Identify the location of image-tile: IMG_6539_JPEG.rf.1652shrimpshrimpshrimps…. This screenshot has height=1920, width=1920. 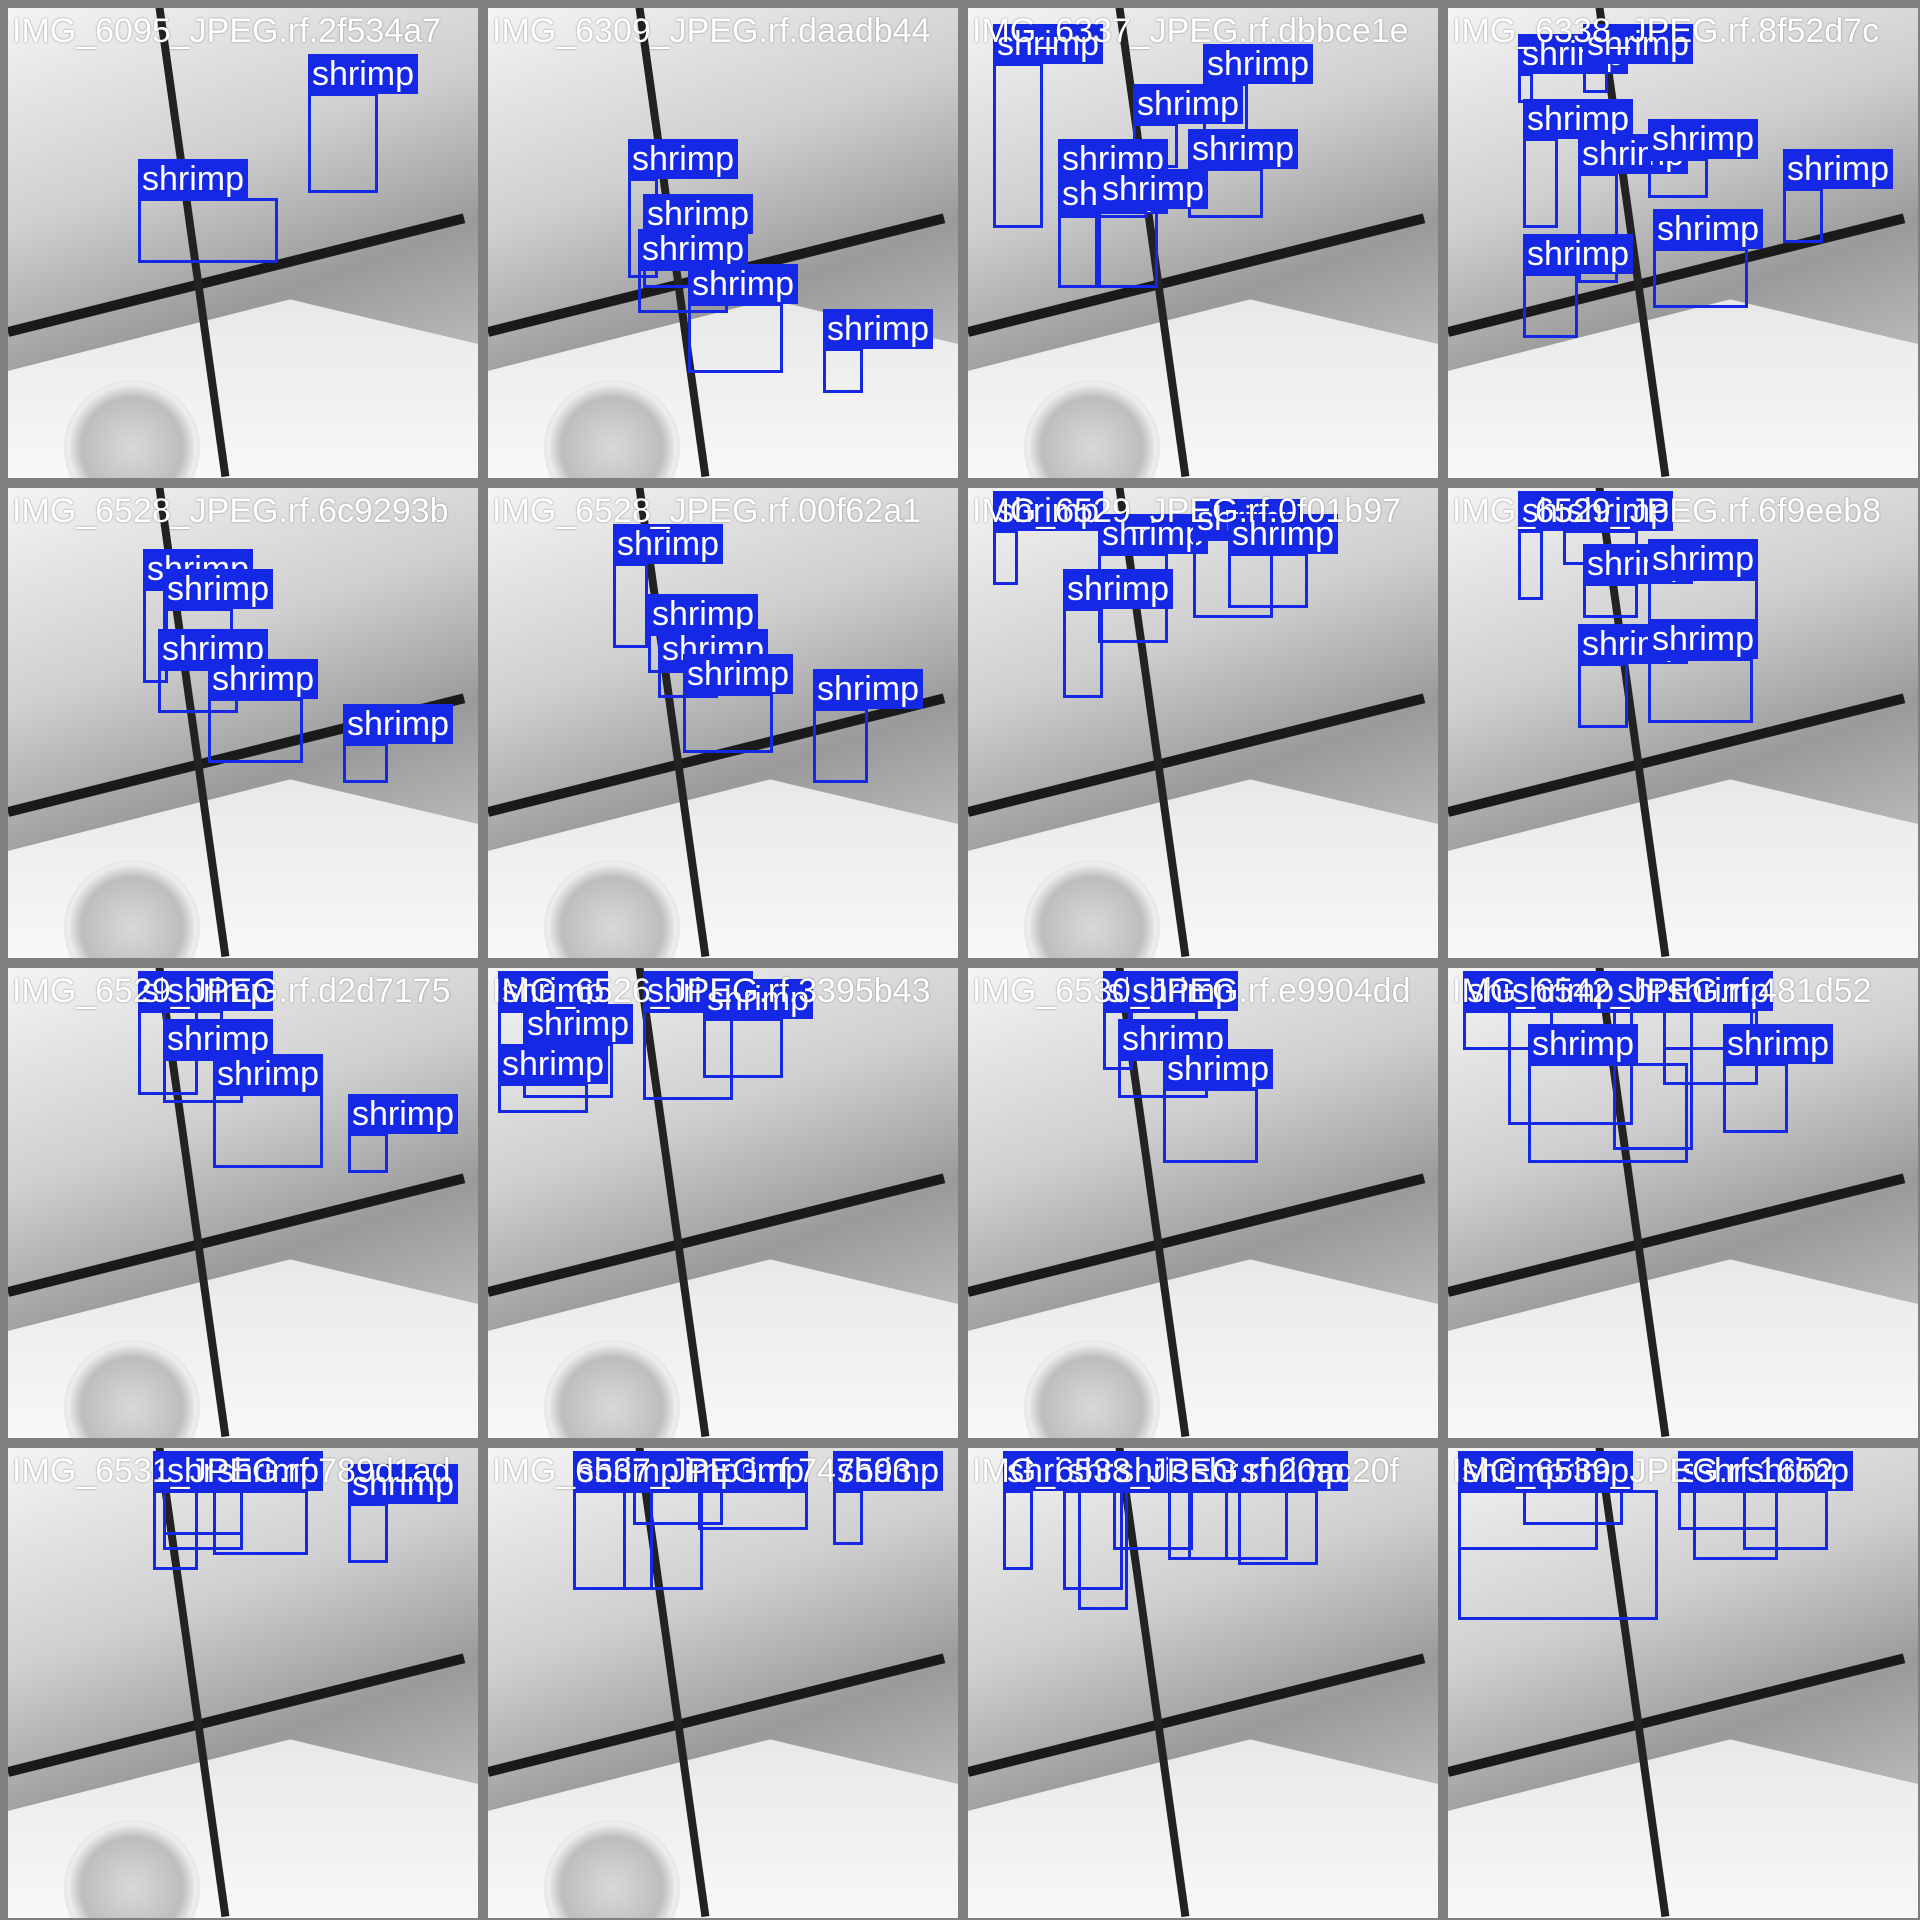
(1683, 1683).